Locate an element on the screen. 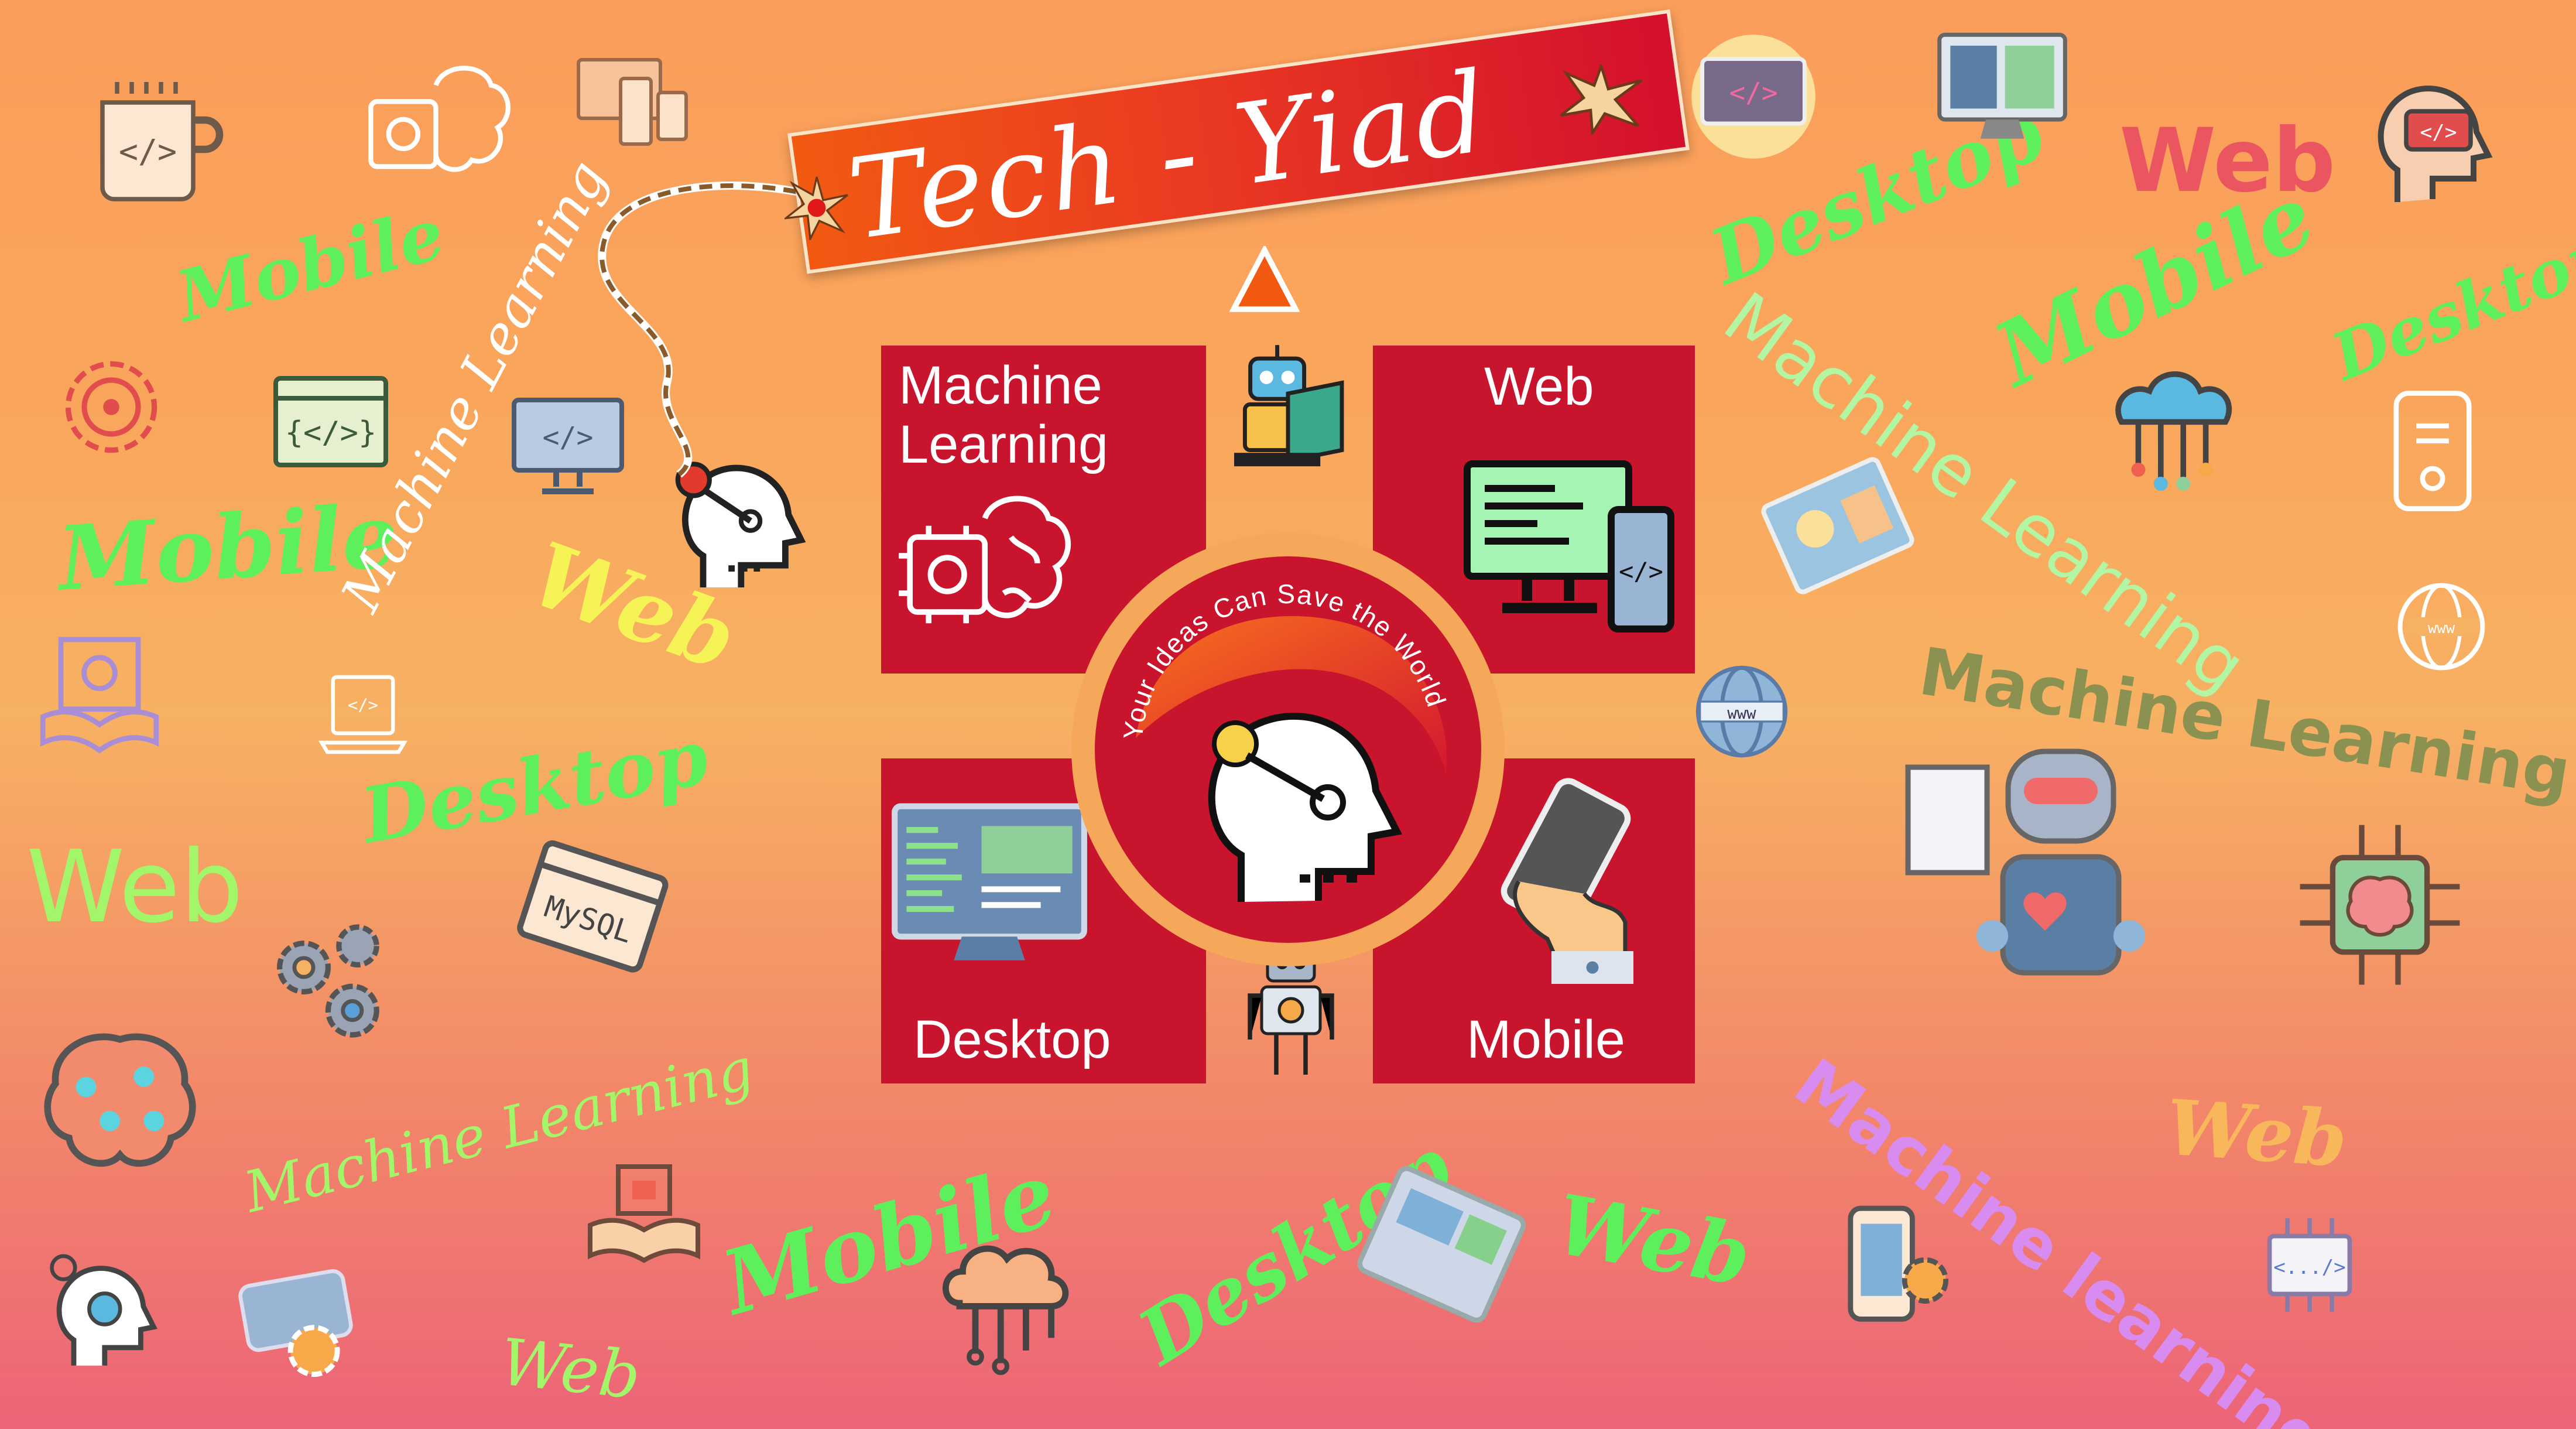 The height and width of the screenshot is (1429, 2576). brain-network-icon is located at coordinates (120, 1104).